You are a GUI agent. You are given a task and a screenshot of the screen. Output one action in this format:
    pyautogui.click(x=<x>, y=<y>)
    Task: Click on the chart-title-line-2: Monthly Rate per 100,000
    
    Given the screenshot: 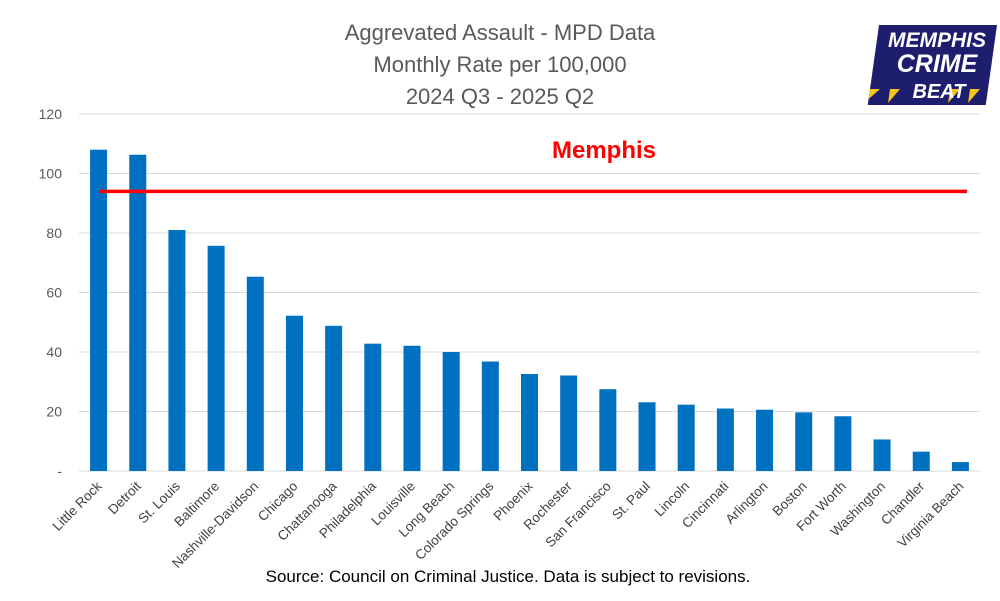 What is the action you would take?
    pyautogui.click(x=499, y=64)
    